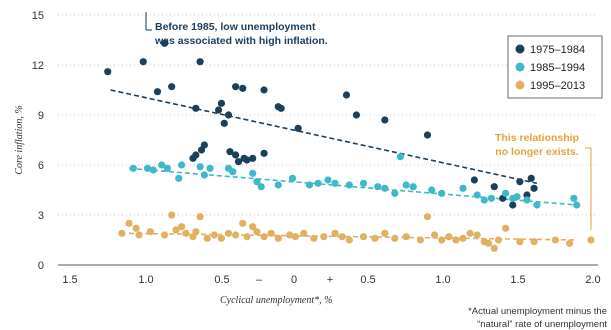 This screenshot has width=611, height=330. I want to click on trend-line, so click(353, 236).